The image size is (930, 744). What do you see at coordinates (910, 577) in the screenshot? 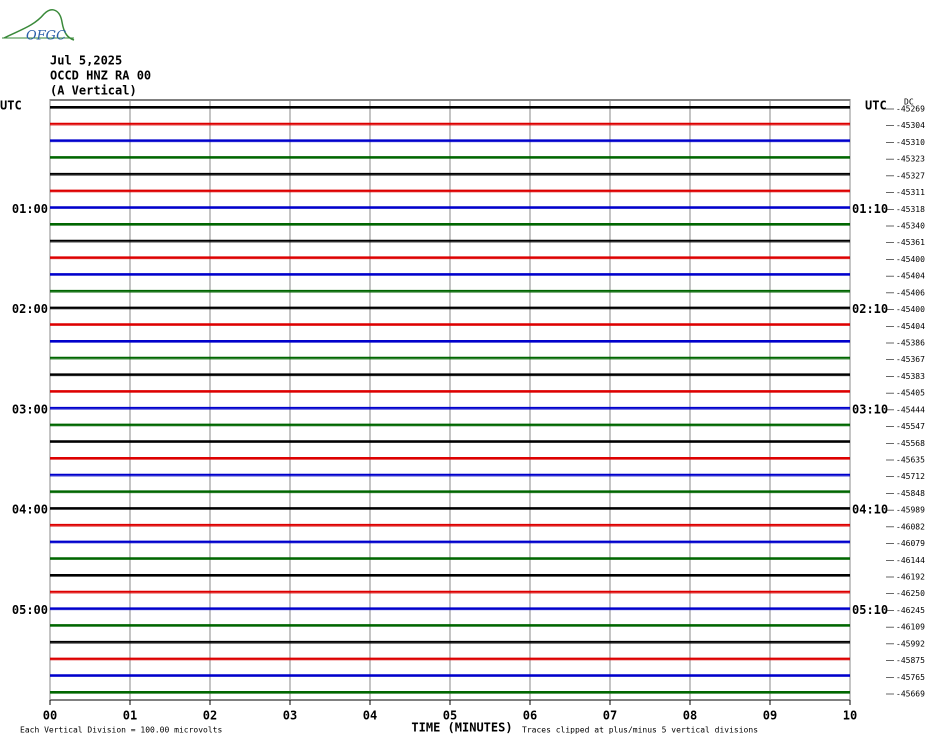
I see `offset-label: -46192` at bounding box center [910, 577].